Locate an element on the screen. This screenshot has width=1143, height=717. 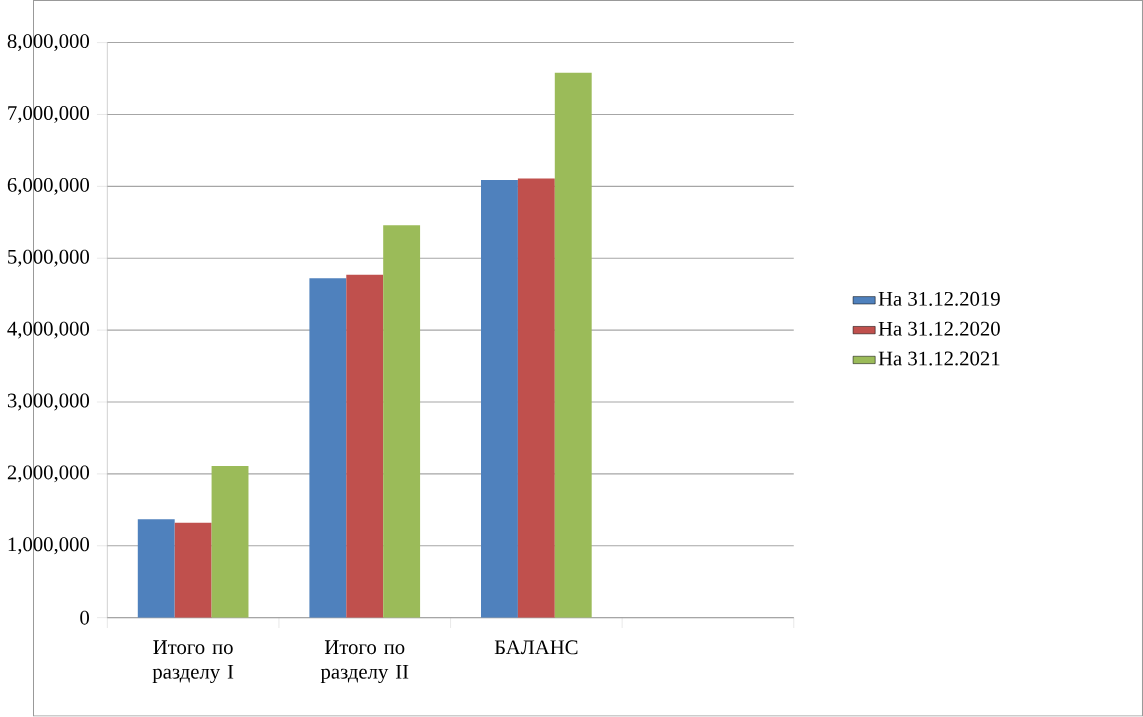
y-tick-label: 0 is located at coordinates (85, 617).